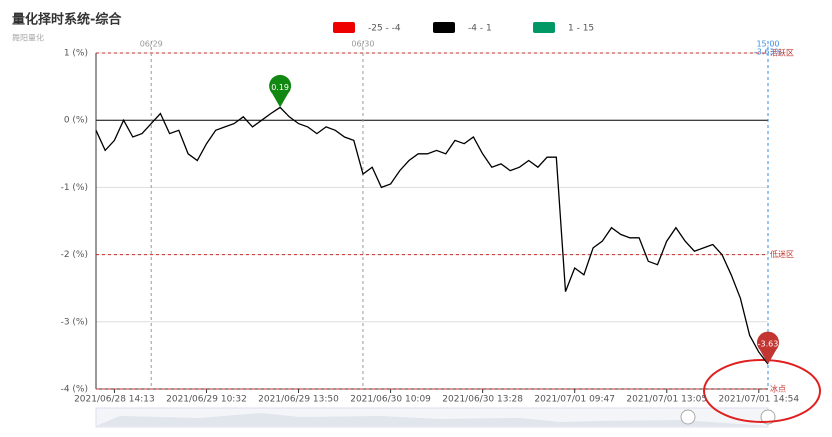 This screenshot has height=437, width=832. What do you see at coordinates (767, 44) in the screenshot?
I see `vertical-line-label: 15:00` at bounding box center [767, 44].